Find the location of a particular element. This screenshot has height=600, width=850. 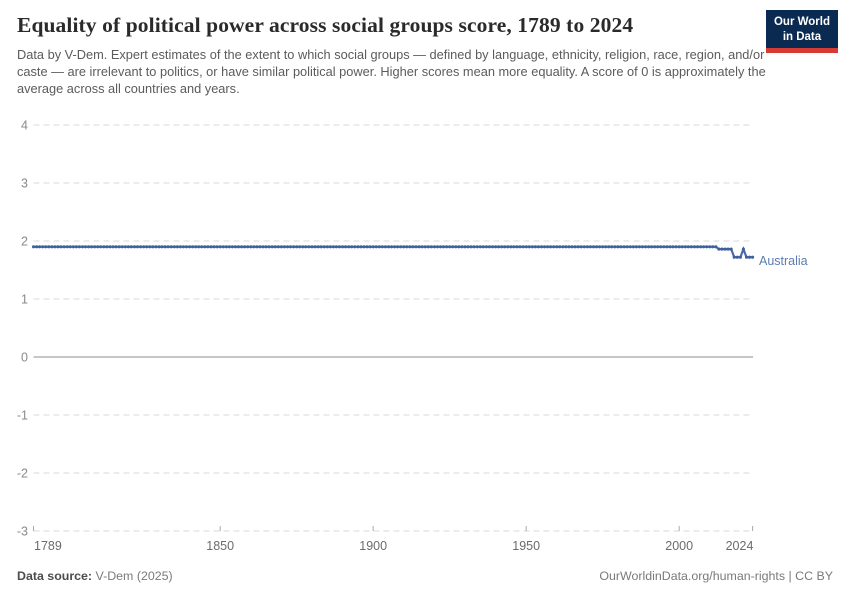

australia-series-line is located at coordinates (393, 252).